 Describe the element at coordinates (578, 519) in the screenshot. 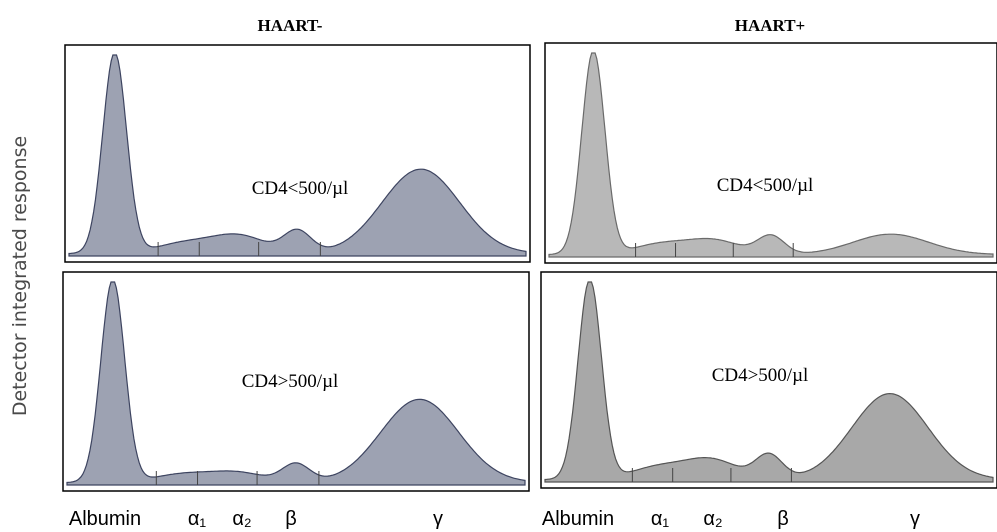

I see `x-tick-right-0: Albumin` at that location.